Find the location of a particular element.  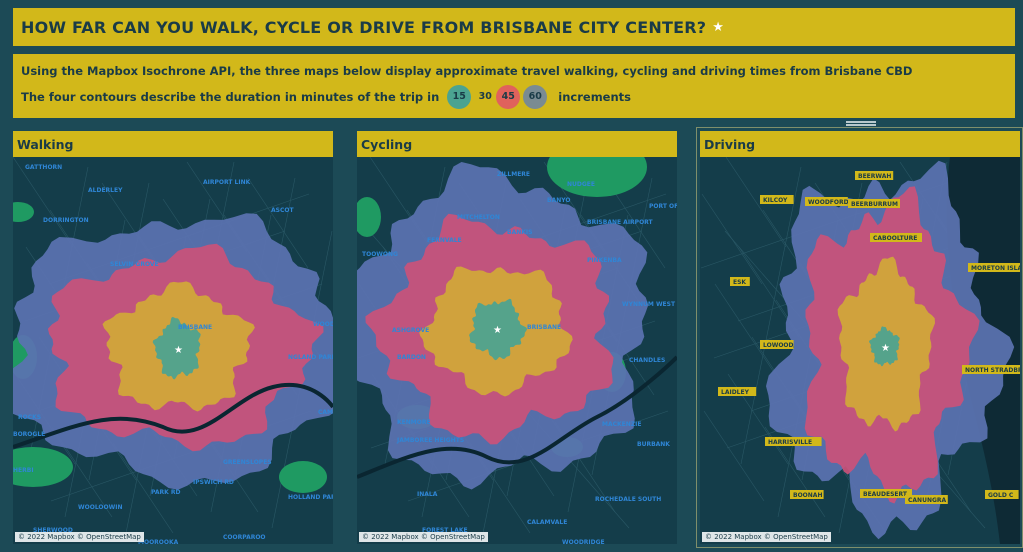

place-label: BARDON is located at coordinates (411, 357).